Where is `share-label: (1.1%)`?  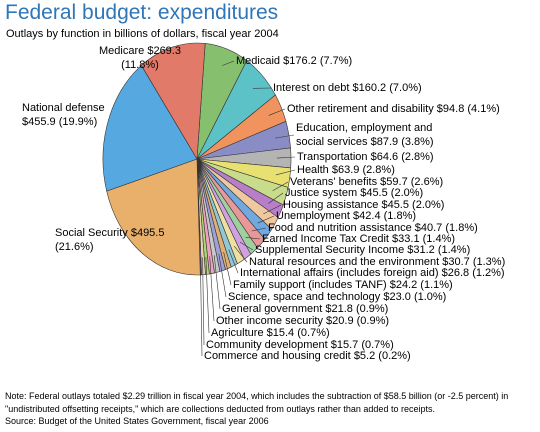
share-label: (1.1%) is located at coordinates (436, 285).